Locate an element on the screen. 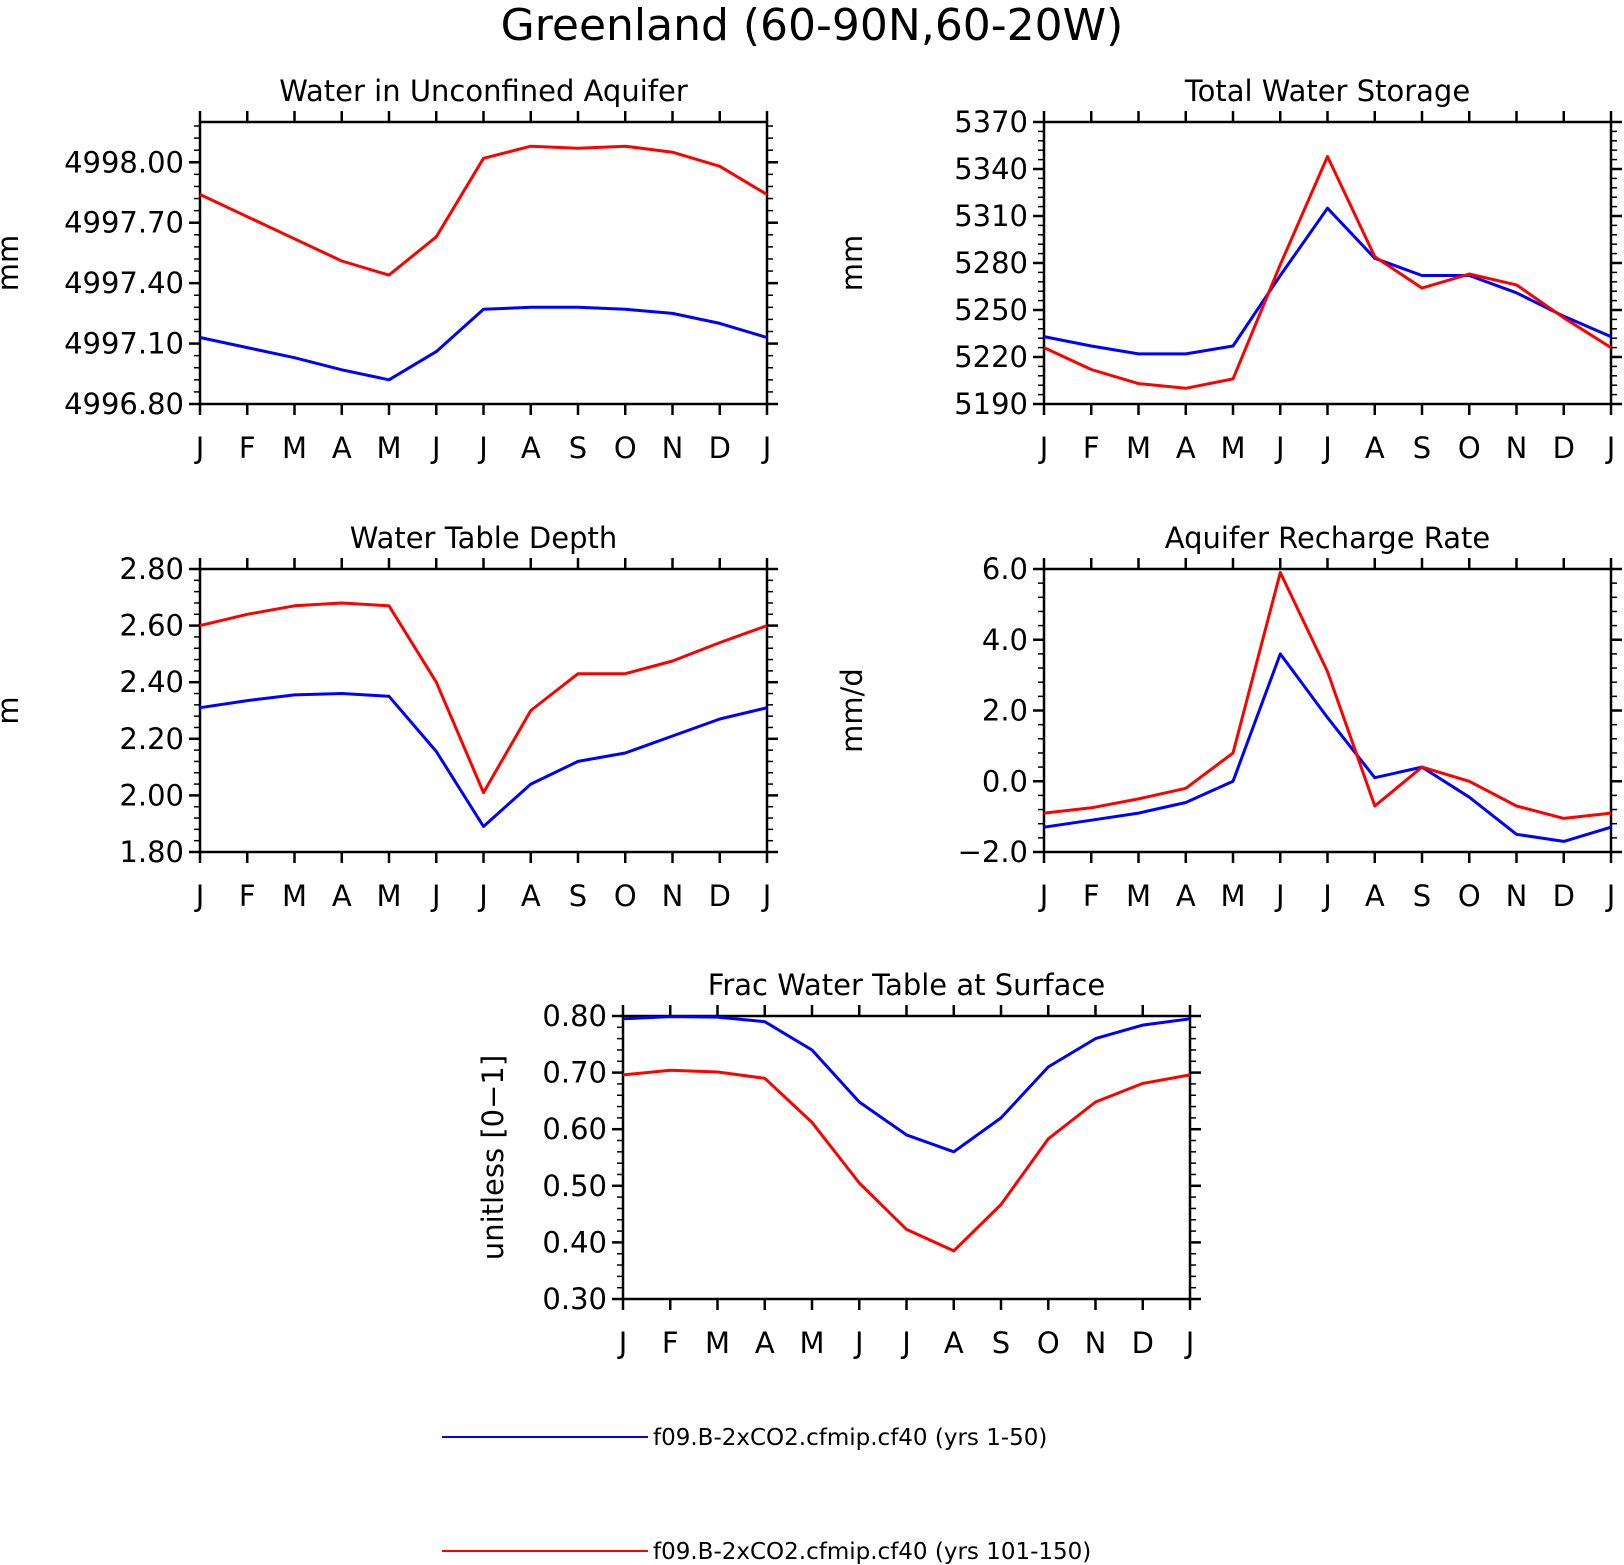  y-tick-label: 0.80 is located at coordinates (574, 1016).